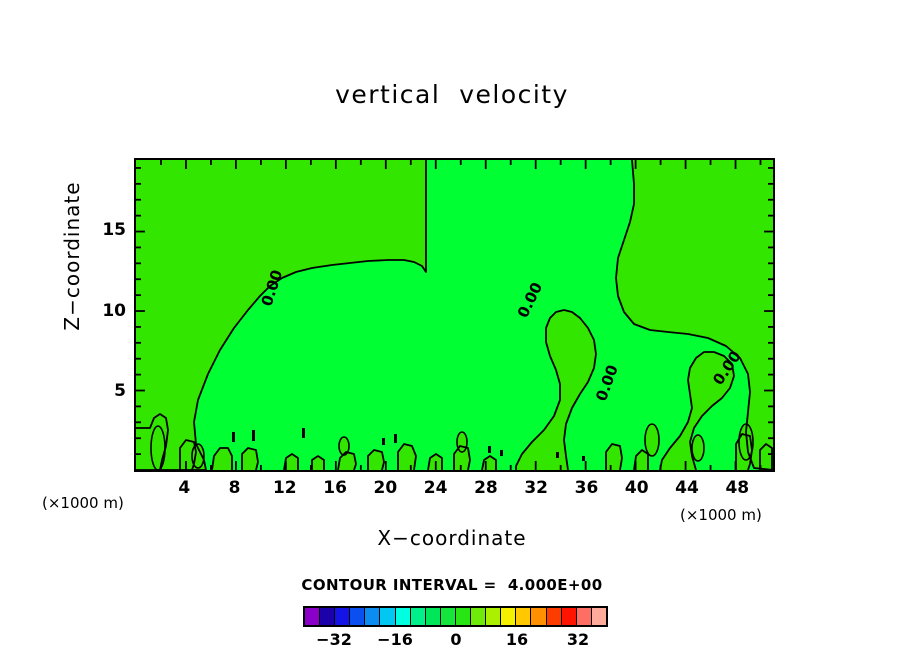 The image size is (904, 654). Describe the element at coordinates (687, 488) in the screenshot. I see `x-tick-label: 44` at that location.